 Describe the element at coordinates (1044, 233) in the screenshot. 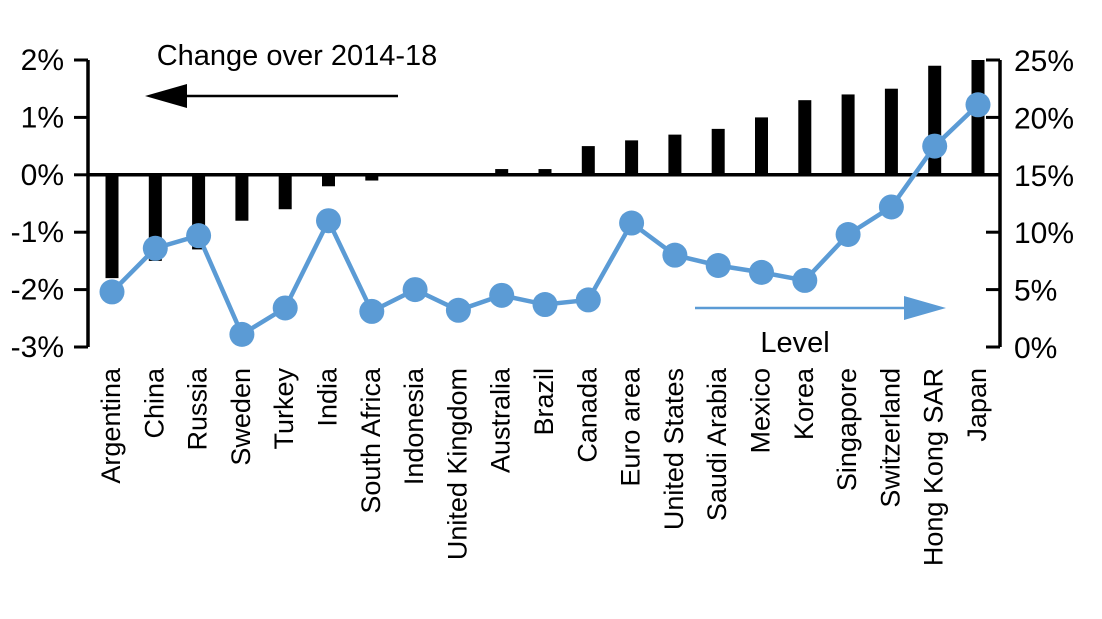

I see `right-axis-tick-label: 10%` at that location.